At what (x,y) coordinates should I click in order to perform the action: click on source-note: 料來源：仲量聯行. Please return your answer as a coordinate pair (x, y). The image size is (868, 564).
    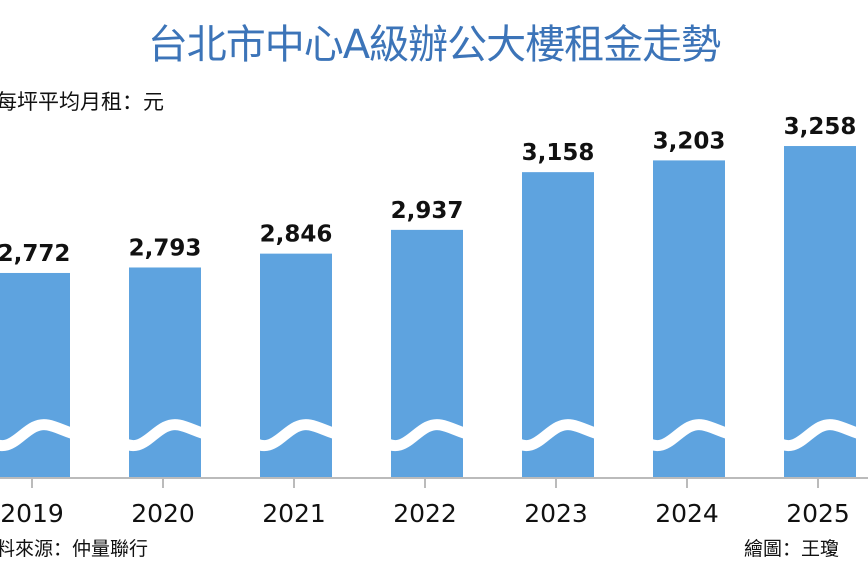
    Looking at the image, I should click on (74, 549).